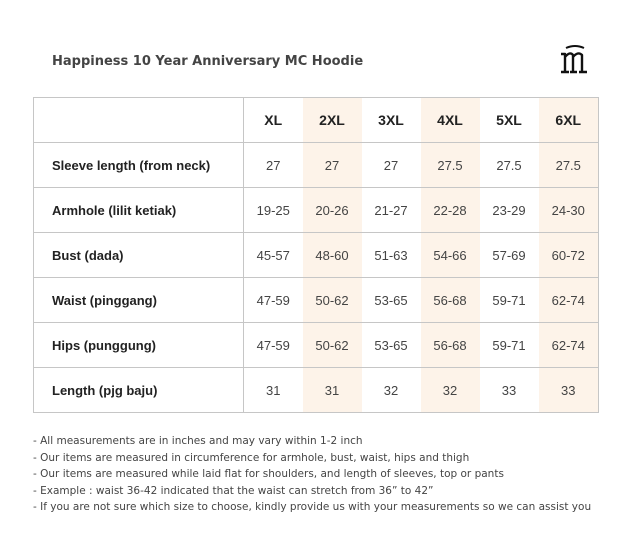 The width and height of the screenshot is (635, 556). Describe the element at coordinates (138, 255) in the screenshot. I see `row-label: Bust (dada)` at that location.